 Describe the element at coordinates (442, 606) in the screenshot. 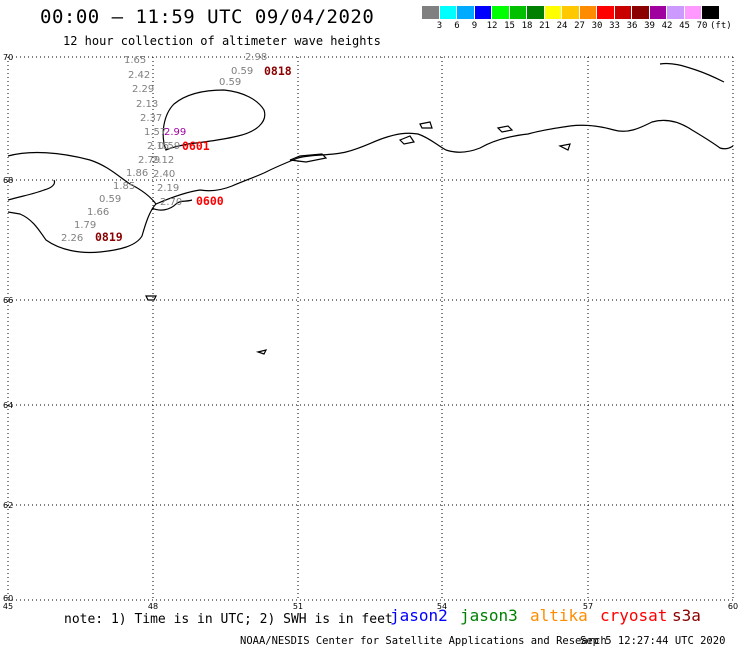

I see `lon-label: 54` at that location.